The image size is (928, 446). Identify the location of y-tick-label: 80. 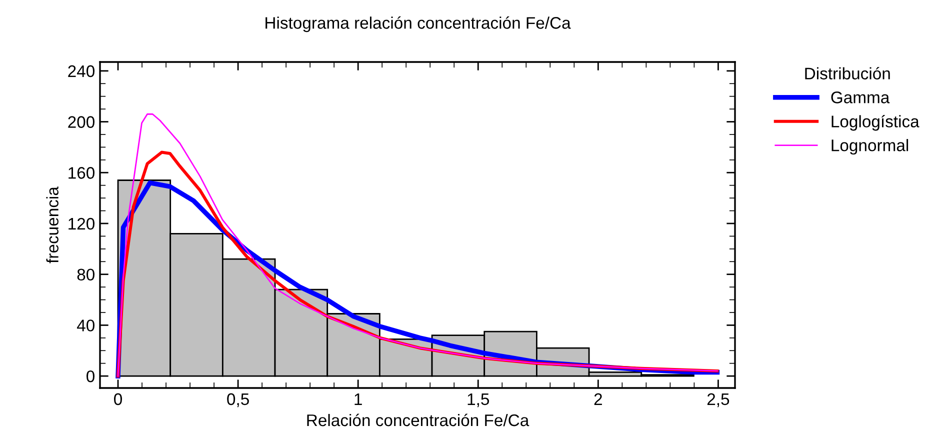
(85, 274).